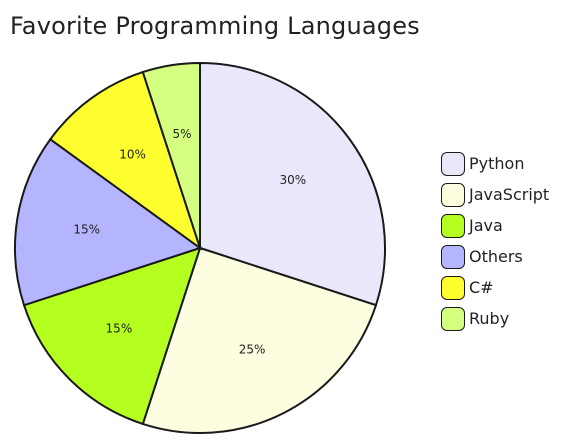 This screenshot has width=566, height=443. I want to click on slice-label: 30%, so click(292, 180).